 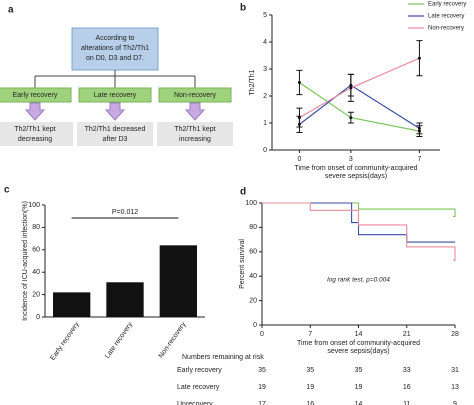 What do you see at coordinates (11, 10) in the screenshot?
I see `panel-label: a` at bounding box center [11, 10].